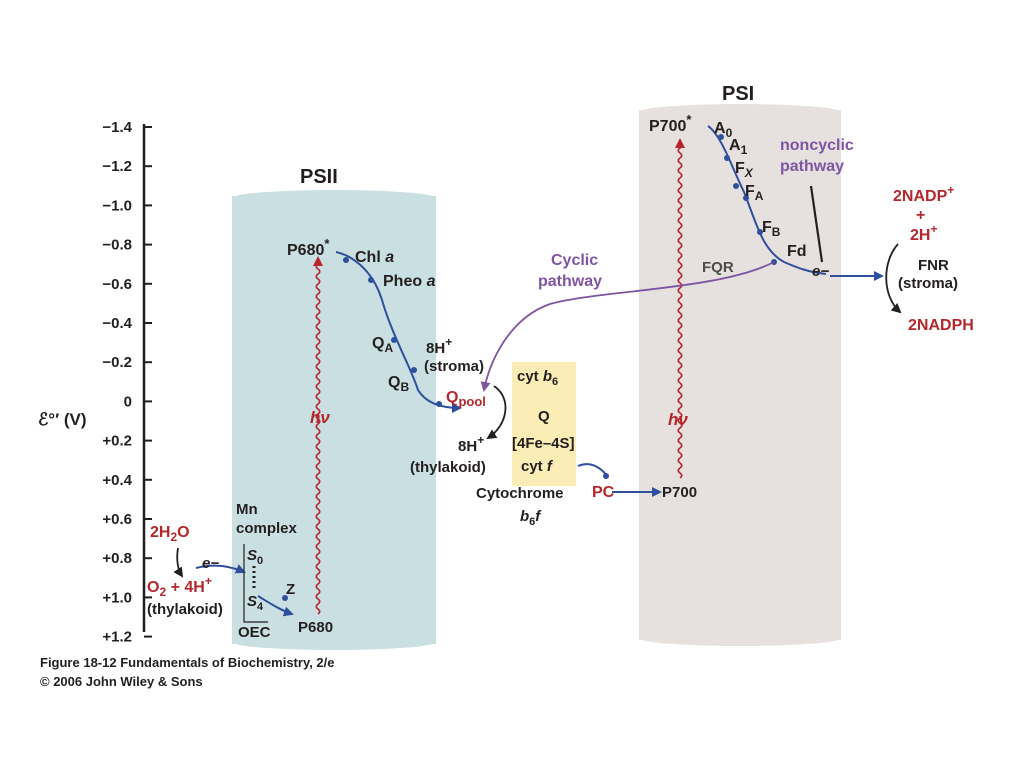 Image resolution: width=1024 pixels, height=768 pixels. What do you see at coordinates (574, 260) in the screenshot?
I see `cyclic-pathway-line1: Cyclic` at bounding box center [574, 260].